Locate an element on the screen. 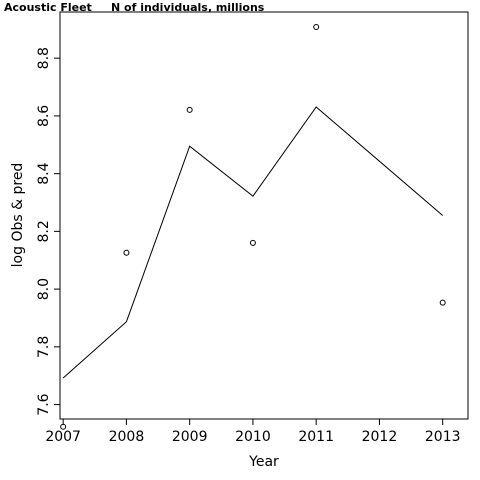 This screenshot has height=480, width=480. chart-title-quantity: N of individuals, millions is located at coordinates (188, 7).